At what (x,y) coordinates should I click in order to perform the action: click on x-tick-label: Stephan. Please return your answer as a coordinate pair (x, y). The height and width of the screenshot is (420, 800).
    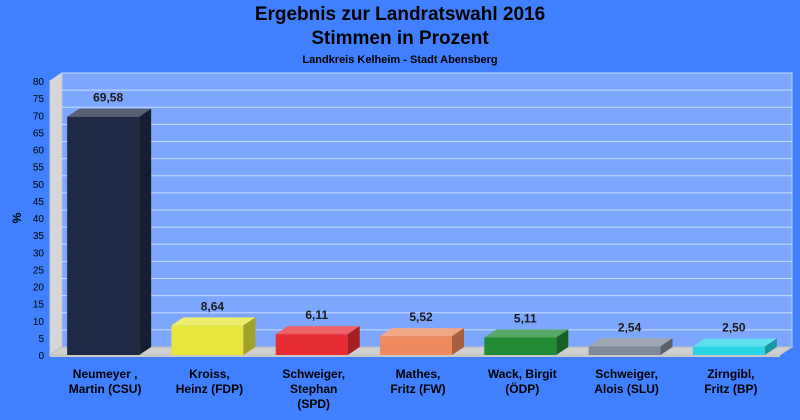
    Looking at the image, I should click on (313, 389).